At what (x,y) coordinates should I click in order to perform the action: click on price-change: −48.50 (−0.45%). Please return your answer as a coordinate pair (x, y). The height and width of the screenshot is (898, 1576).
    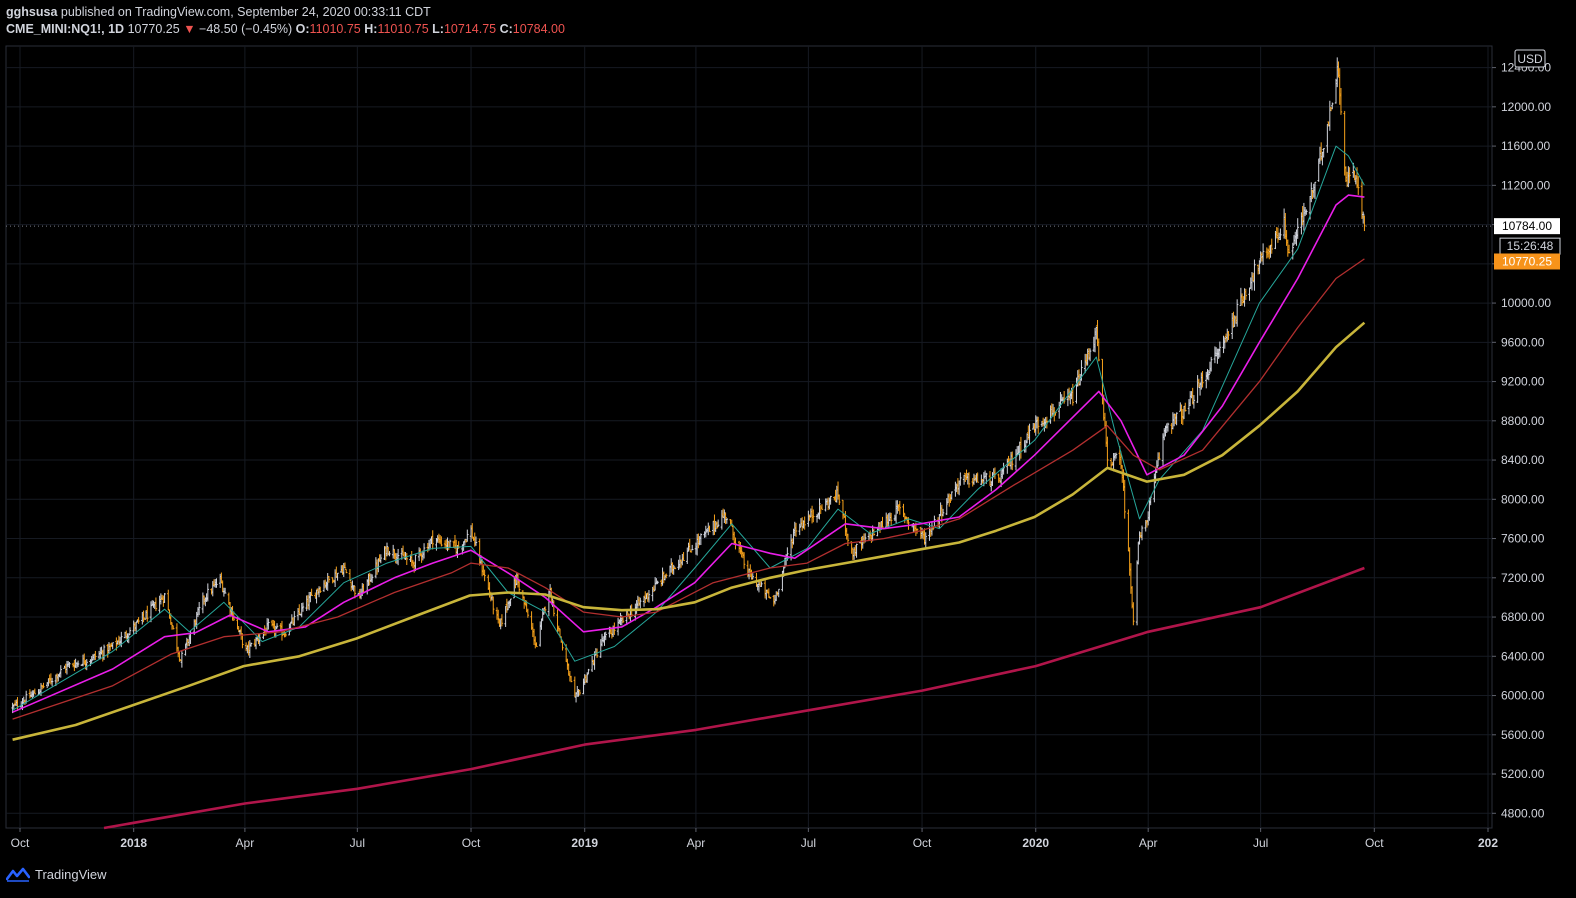
    Looking at the image, I should click on (246, 29).